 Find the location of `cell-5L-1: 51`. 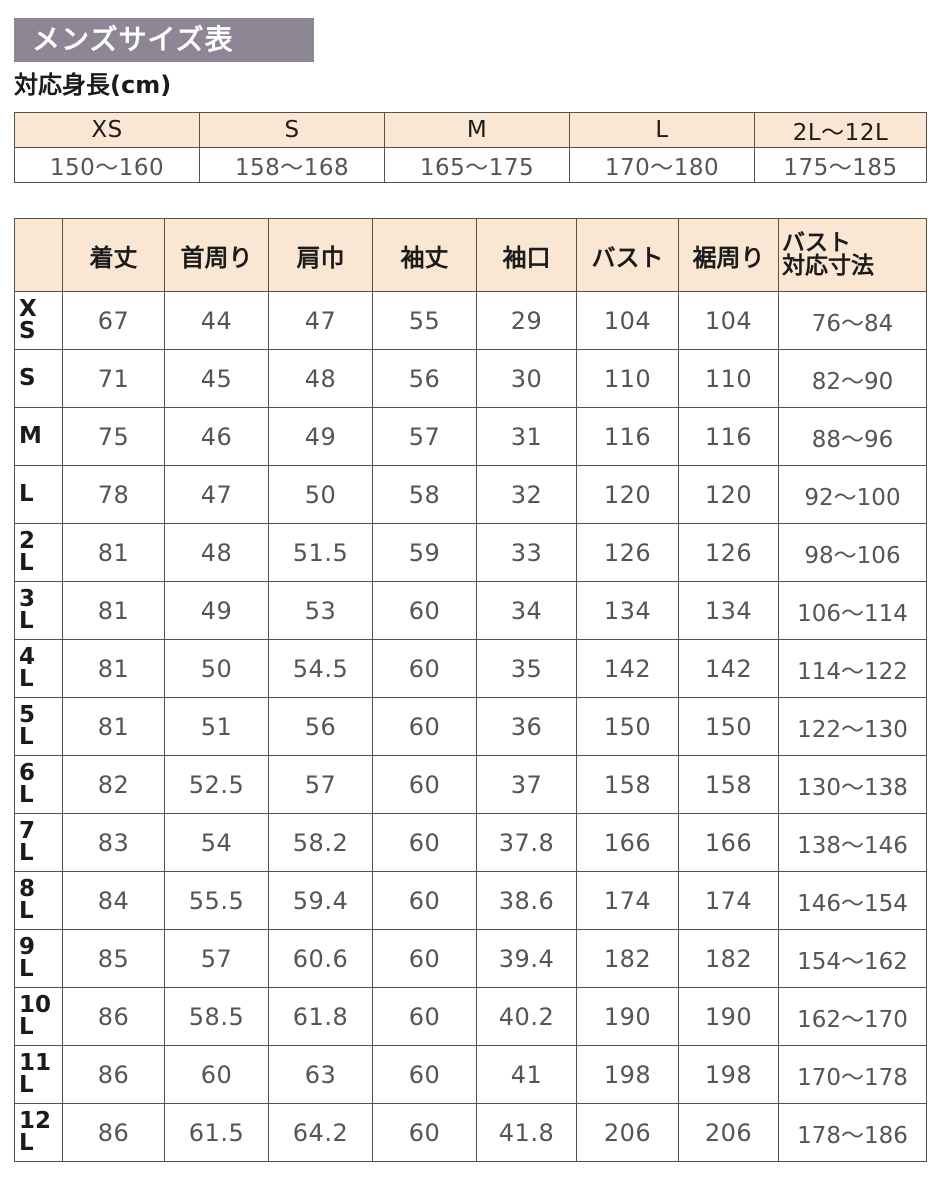

cell-5L-1: 51 is located at coordinates (216, 726).